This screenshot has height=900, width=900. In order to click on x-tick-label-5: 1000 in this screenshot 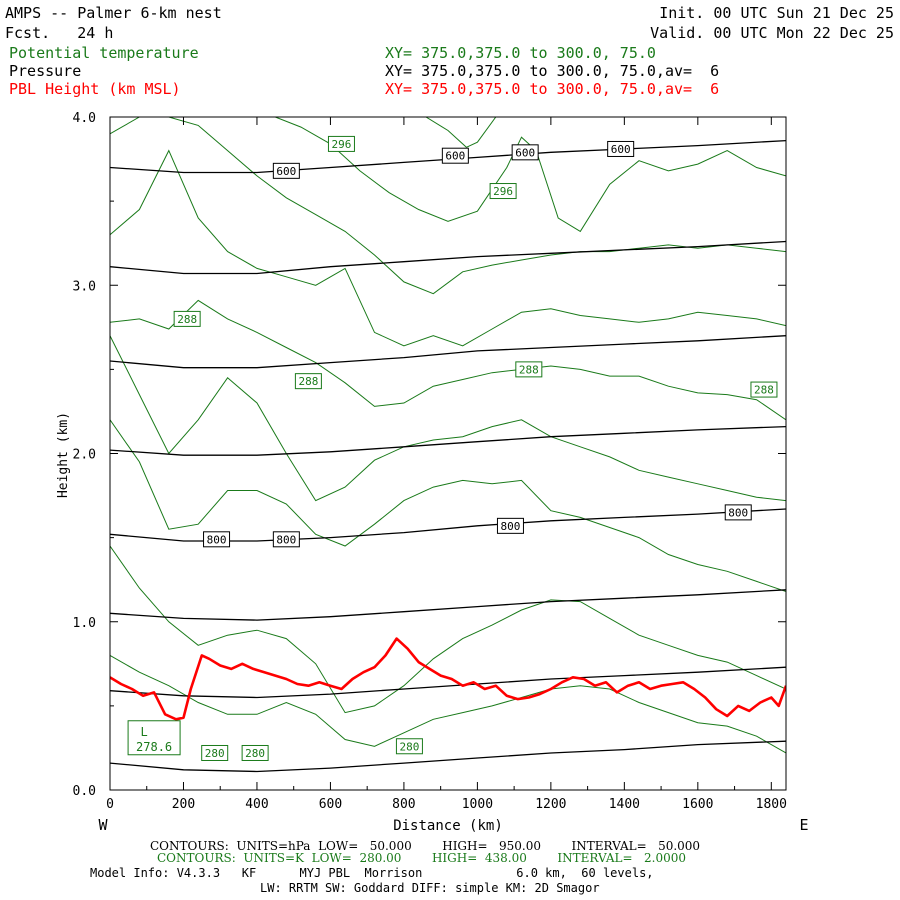, I will do `click(477, 804)`.